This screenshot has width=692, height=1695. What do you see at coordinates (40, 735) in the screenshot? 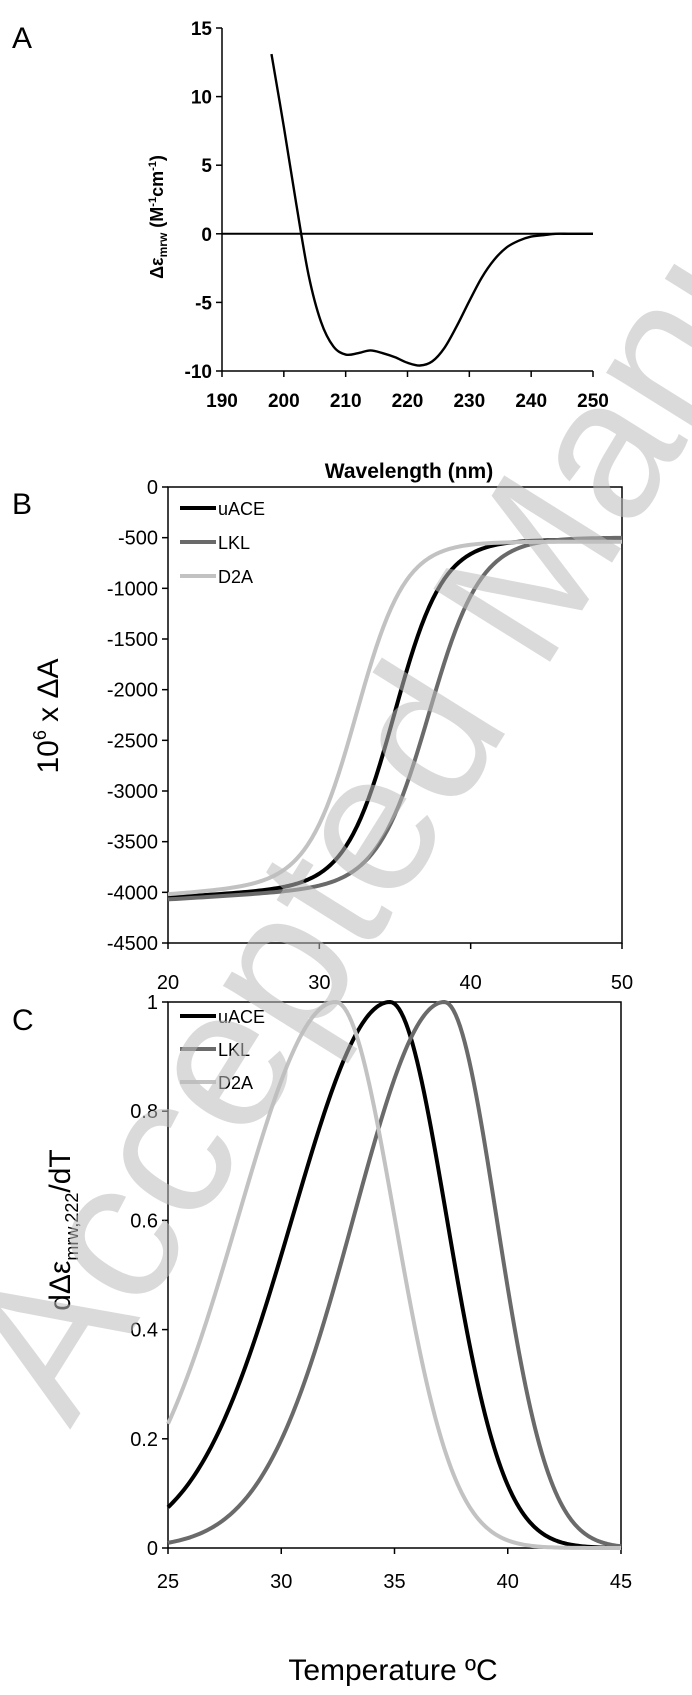
I see `panel-b-y-title-exp: 6` at bounding box center [40, 735].